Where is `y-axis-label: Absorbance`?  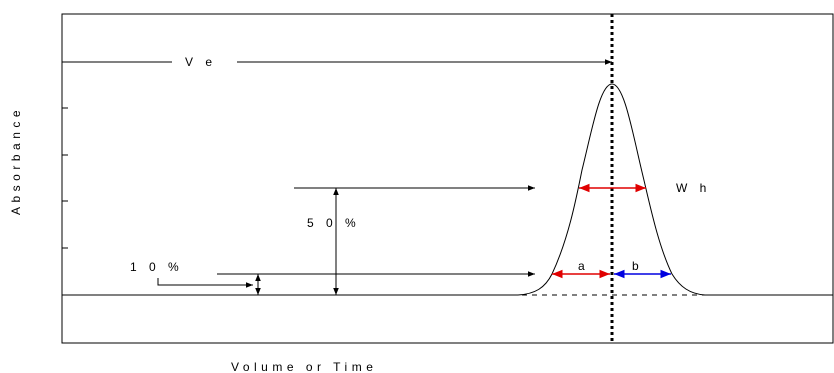
y-axis-label: Absorbance is located at coordinates (16, 160).